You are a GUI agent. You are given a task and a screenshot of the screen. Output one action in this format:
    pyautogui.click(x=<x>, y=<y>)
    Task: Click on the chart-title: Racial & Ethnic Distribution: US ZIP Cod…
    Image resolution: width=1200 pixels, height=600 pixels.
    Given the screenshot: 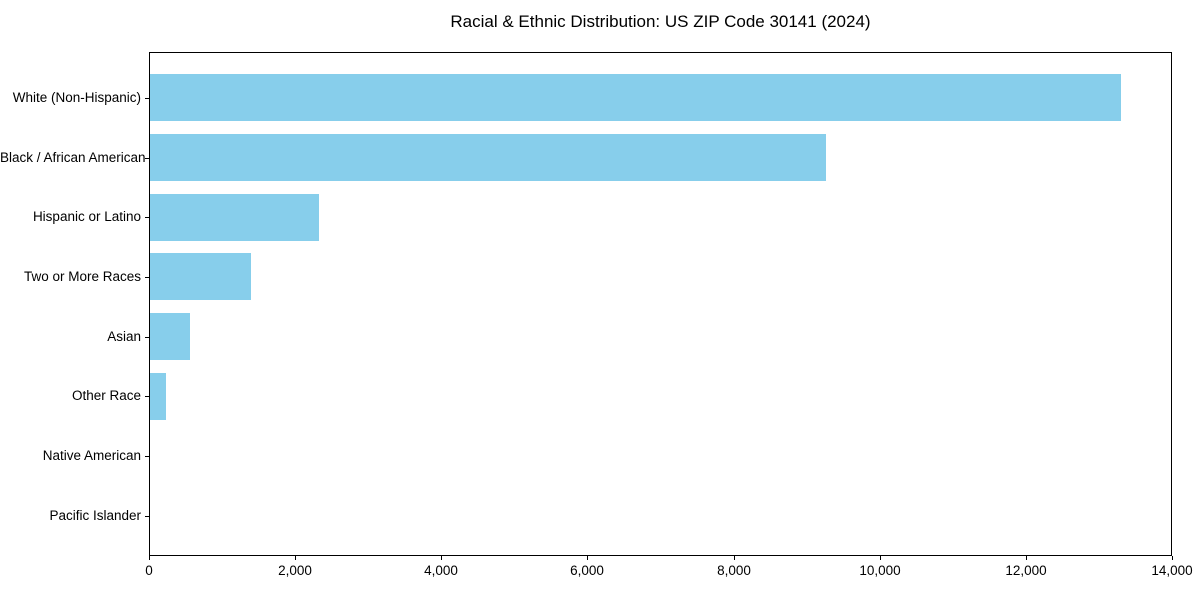 What is the action you would take?
    pyautogui.click(x=660, y=21)
    